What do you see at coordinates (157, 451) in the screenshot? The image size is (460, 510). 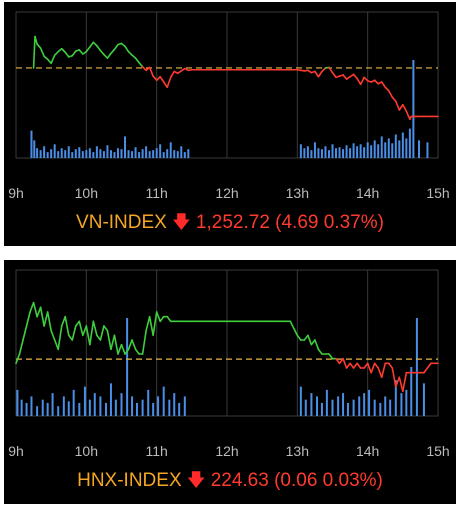 I see `x-tick-label: 11h` at bounding box center [157, 451].